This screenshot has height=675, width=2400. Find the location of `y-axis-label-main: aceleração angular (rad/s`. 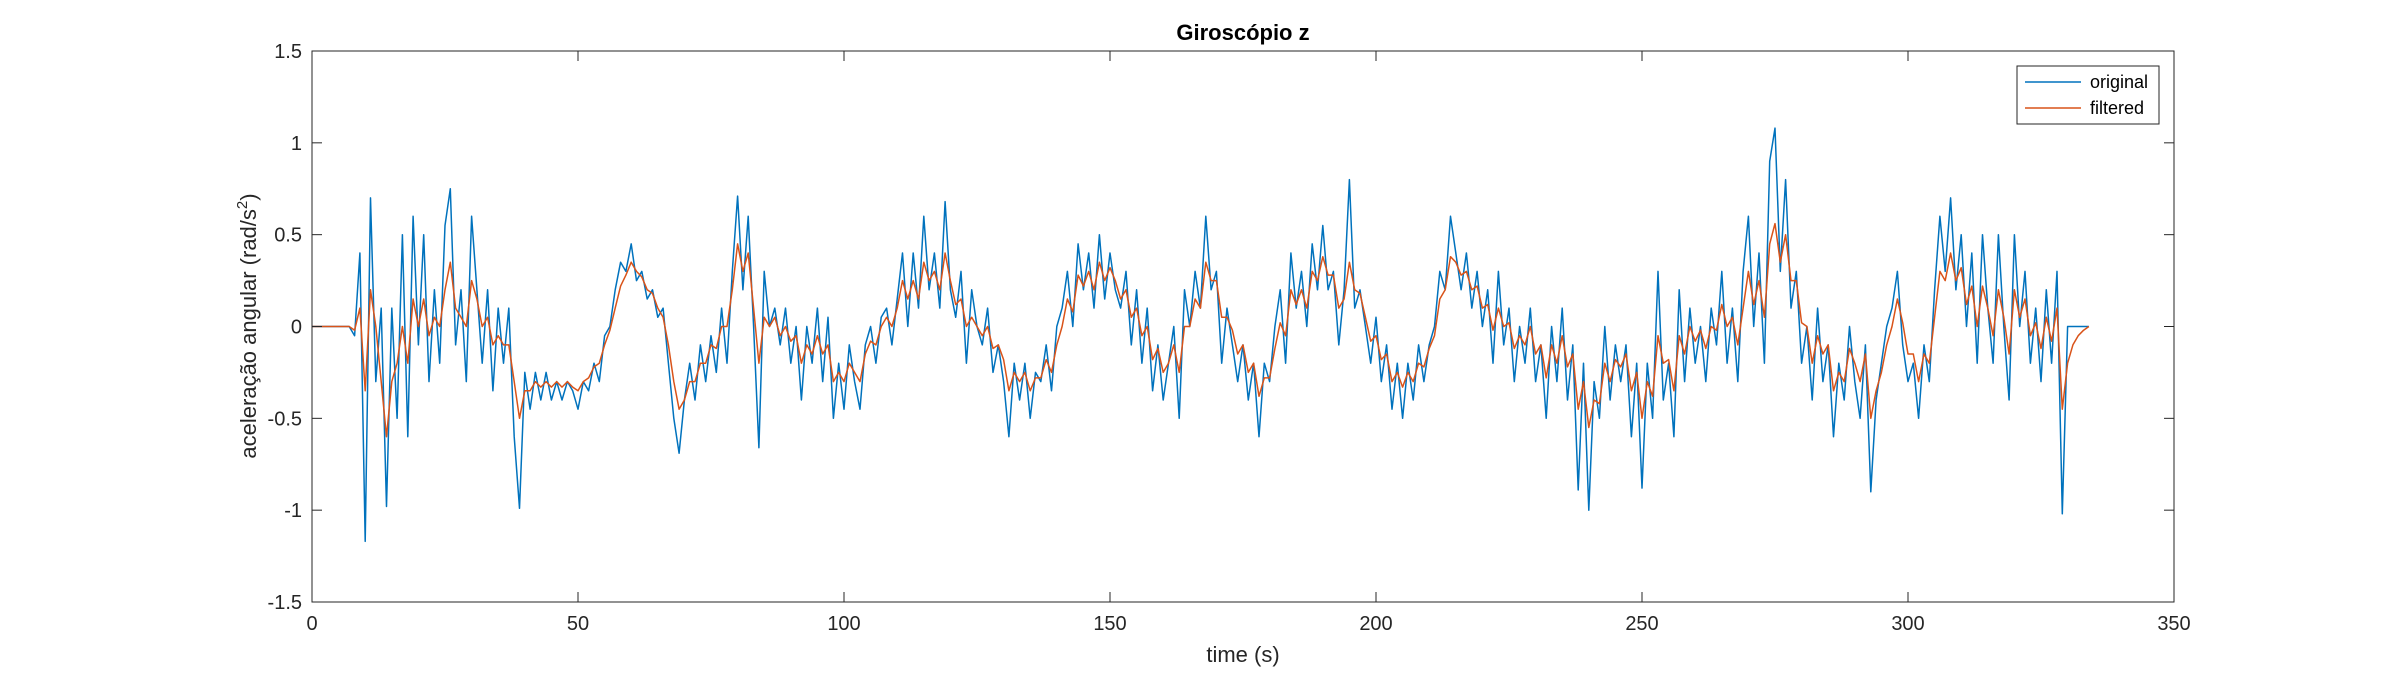

y-axis-label-main: aceleração angular (rad/s is located at coordinates (248, 333).